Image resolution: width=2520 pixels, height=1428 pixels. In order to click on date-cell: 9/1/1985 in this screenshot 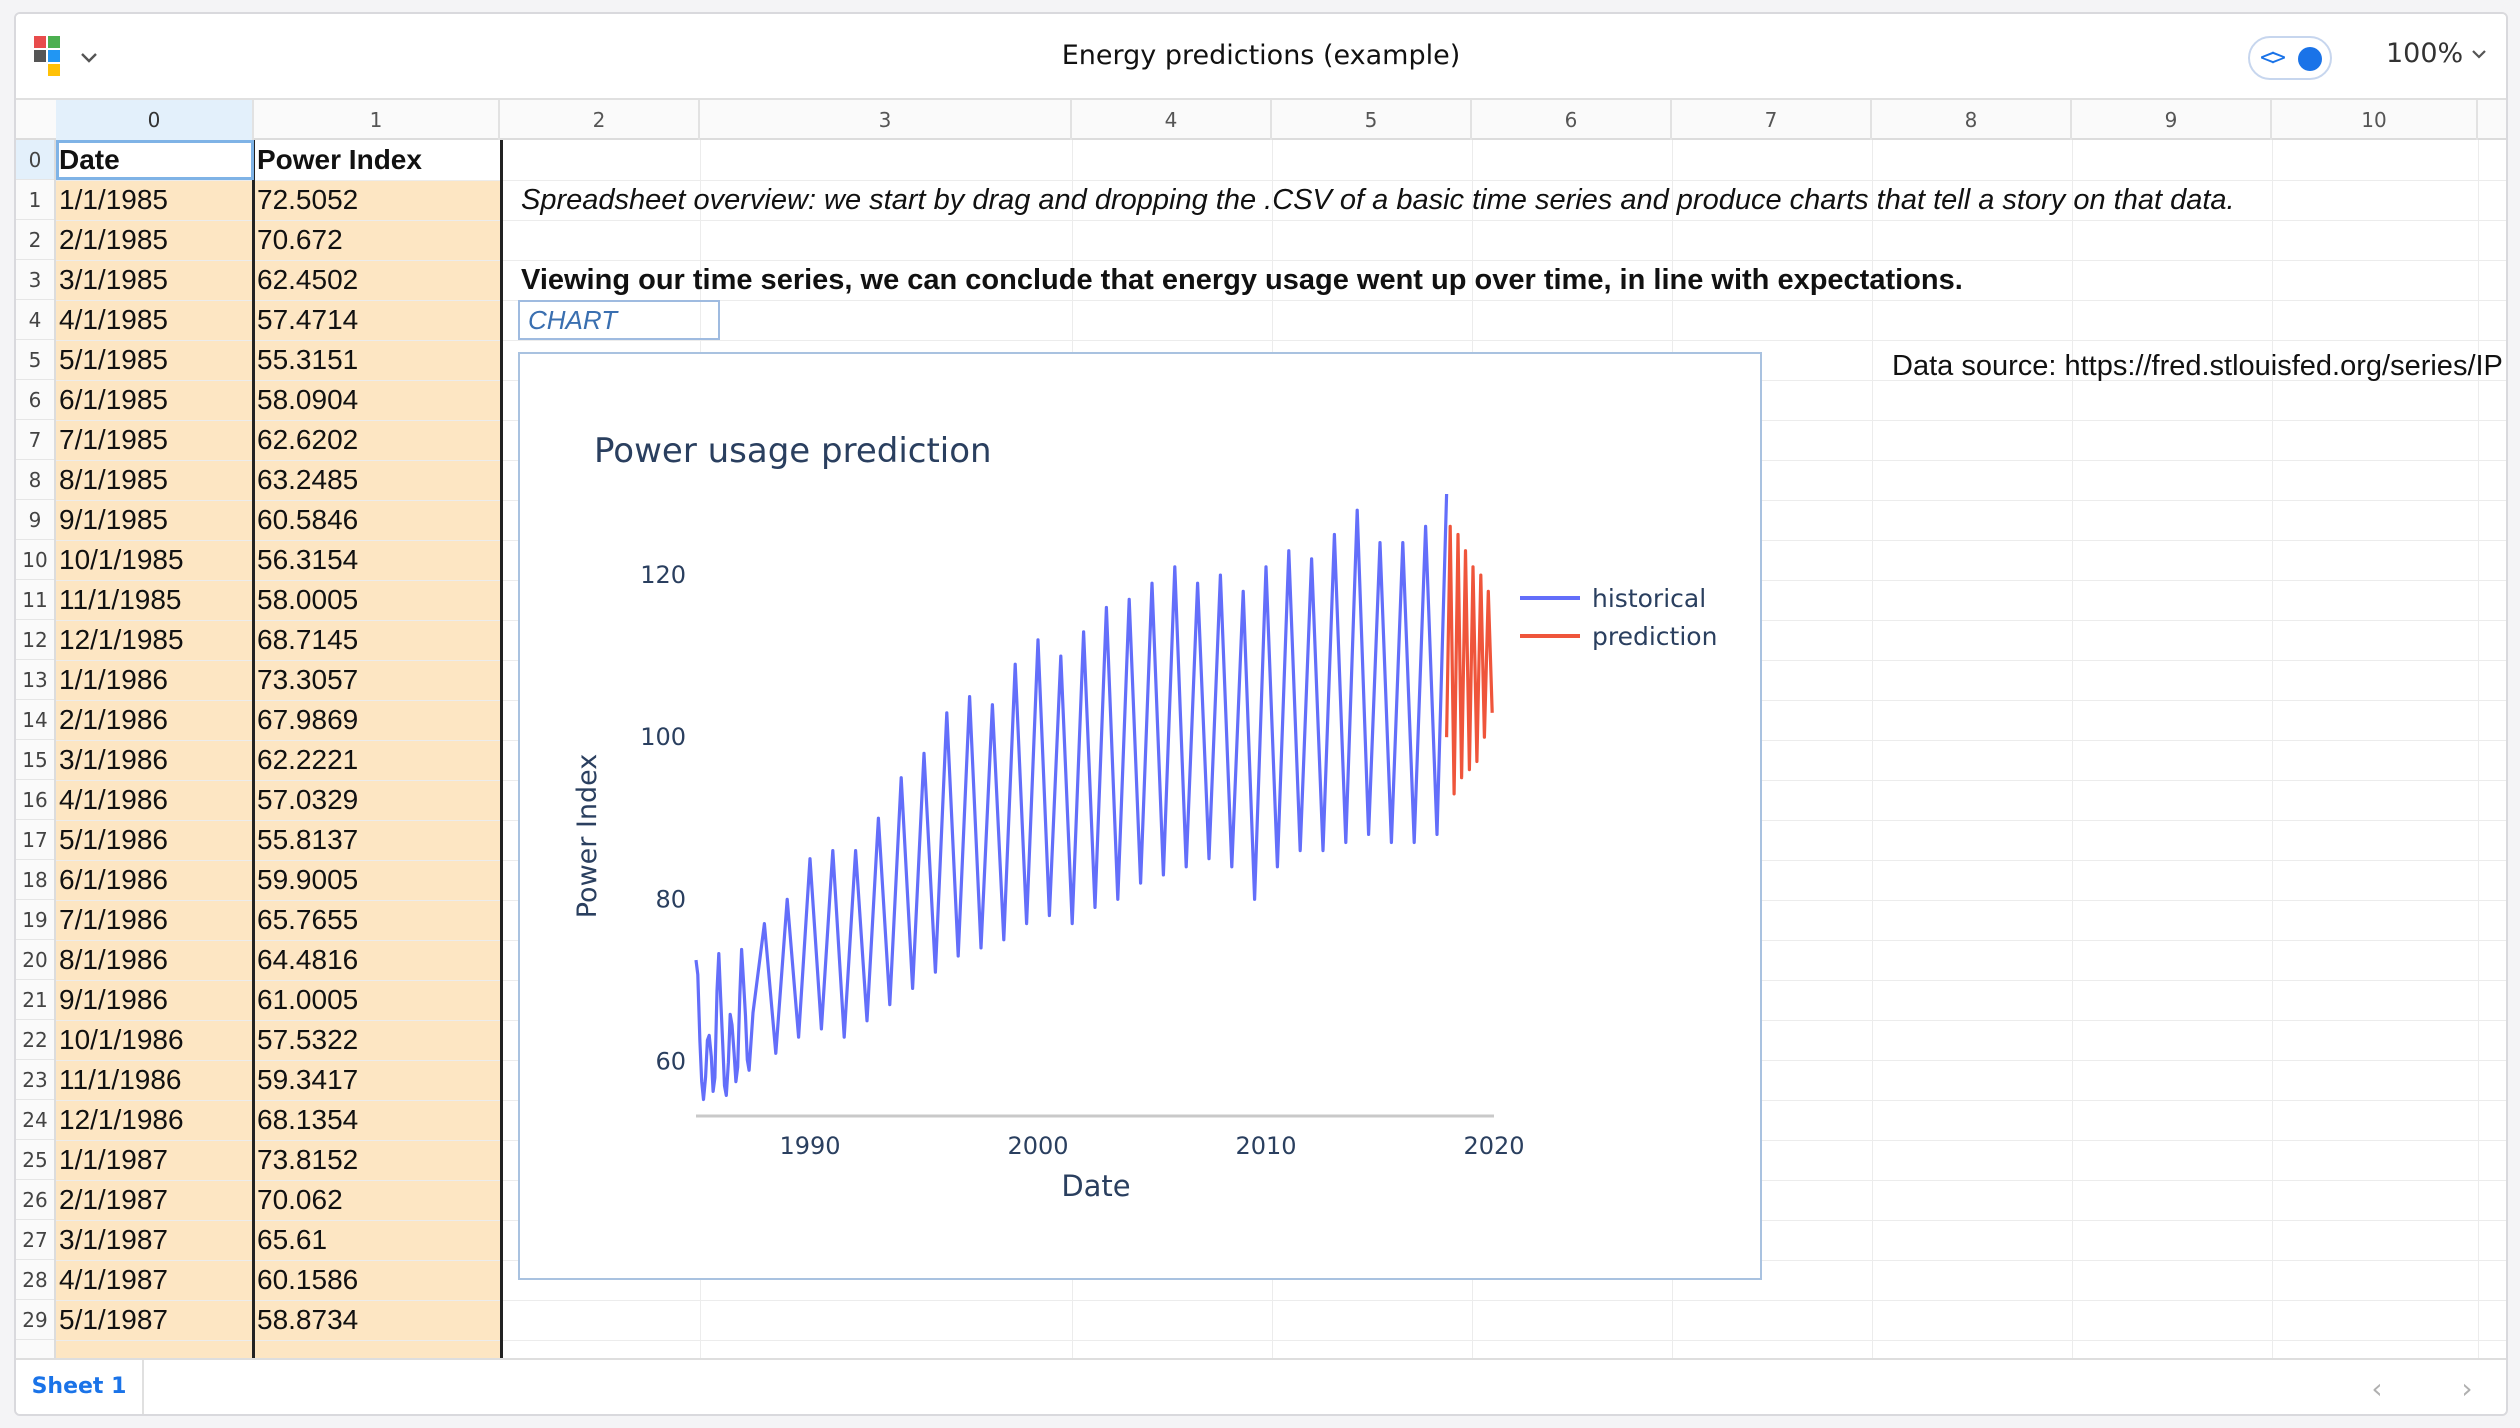, I will do `click(113, 519)`.